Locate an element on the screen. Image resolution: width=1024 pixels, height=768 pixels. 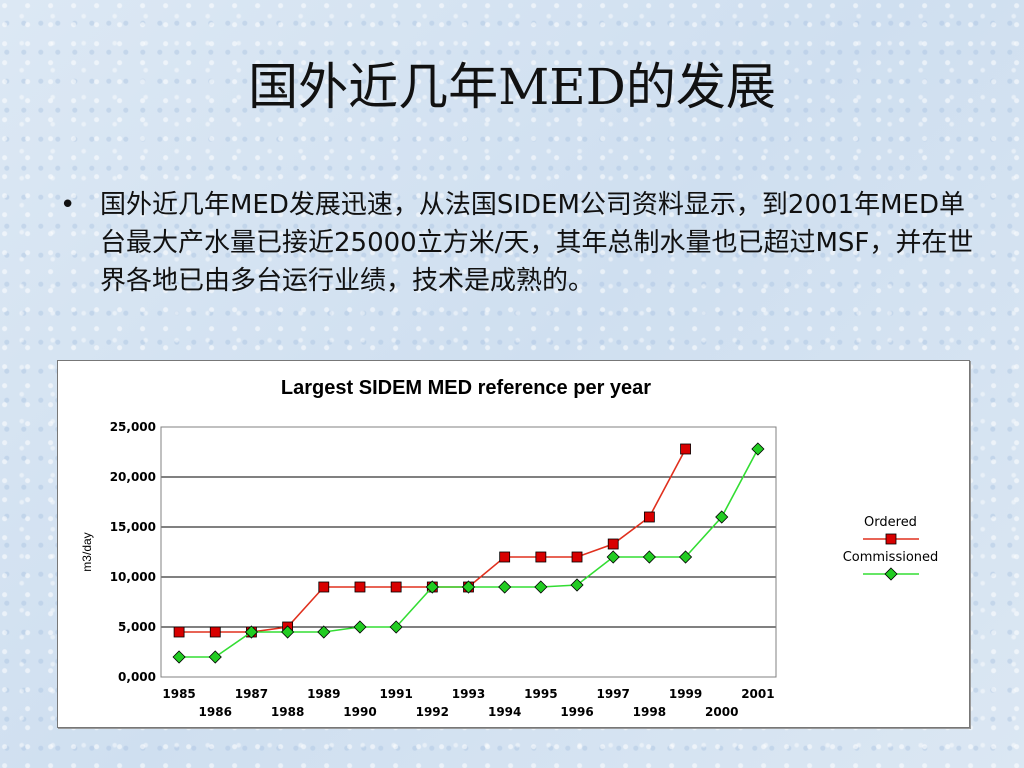
x-tick-label: 1994 is located at coordinates (504, 712).